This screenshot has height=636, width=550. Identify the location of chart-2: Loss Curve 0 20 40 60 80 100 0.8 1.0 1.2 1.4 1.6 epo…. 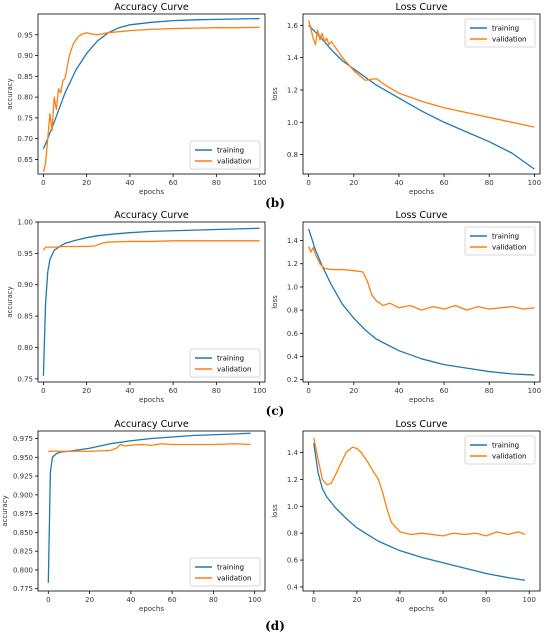
(406, 99).